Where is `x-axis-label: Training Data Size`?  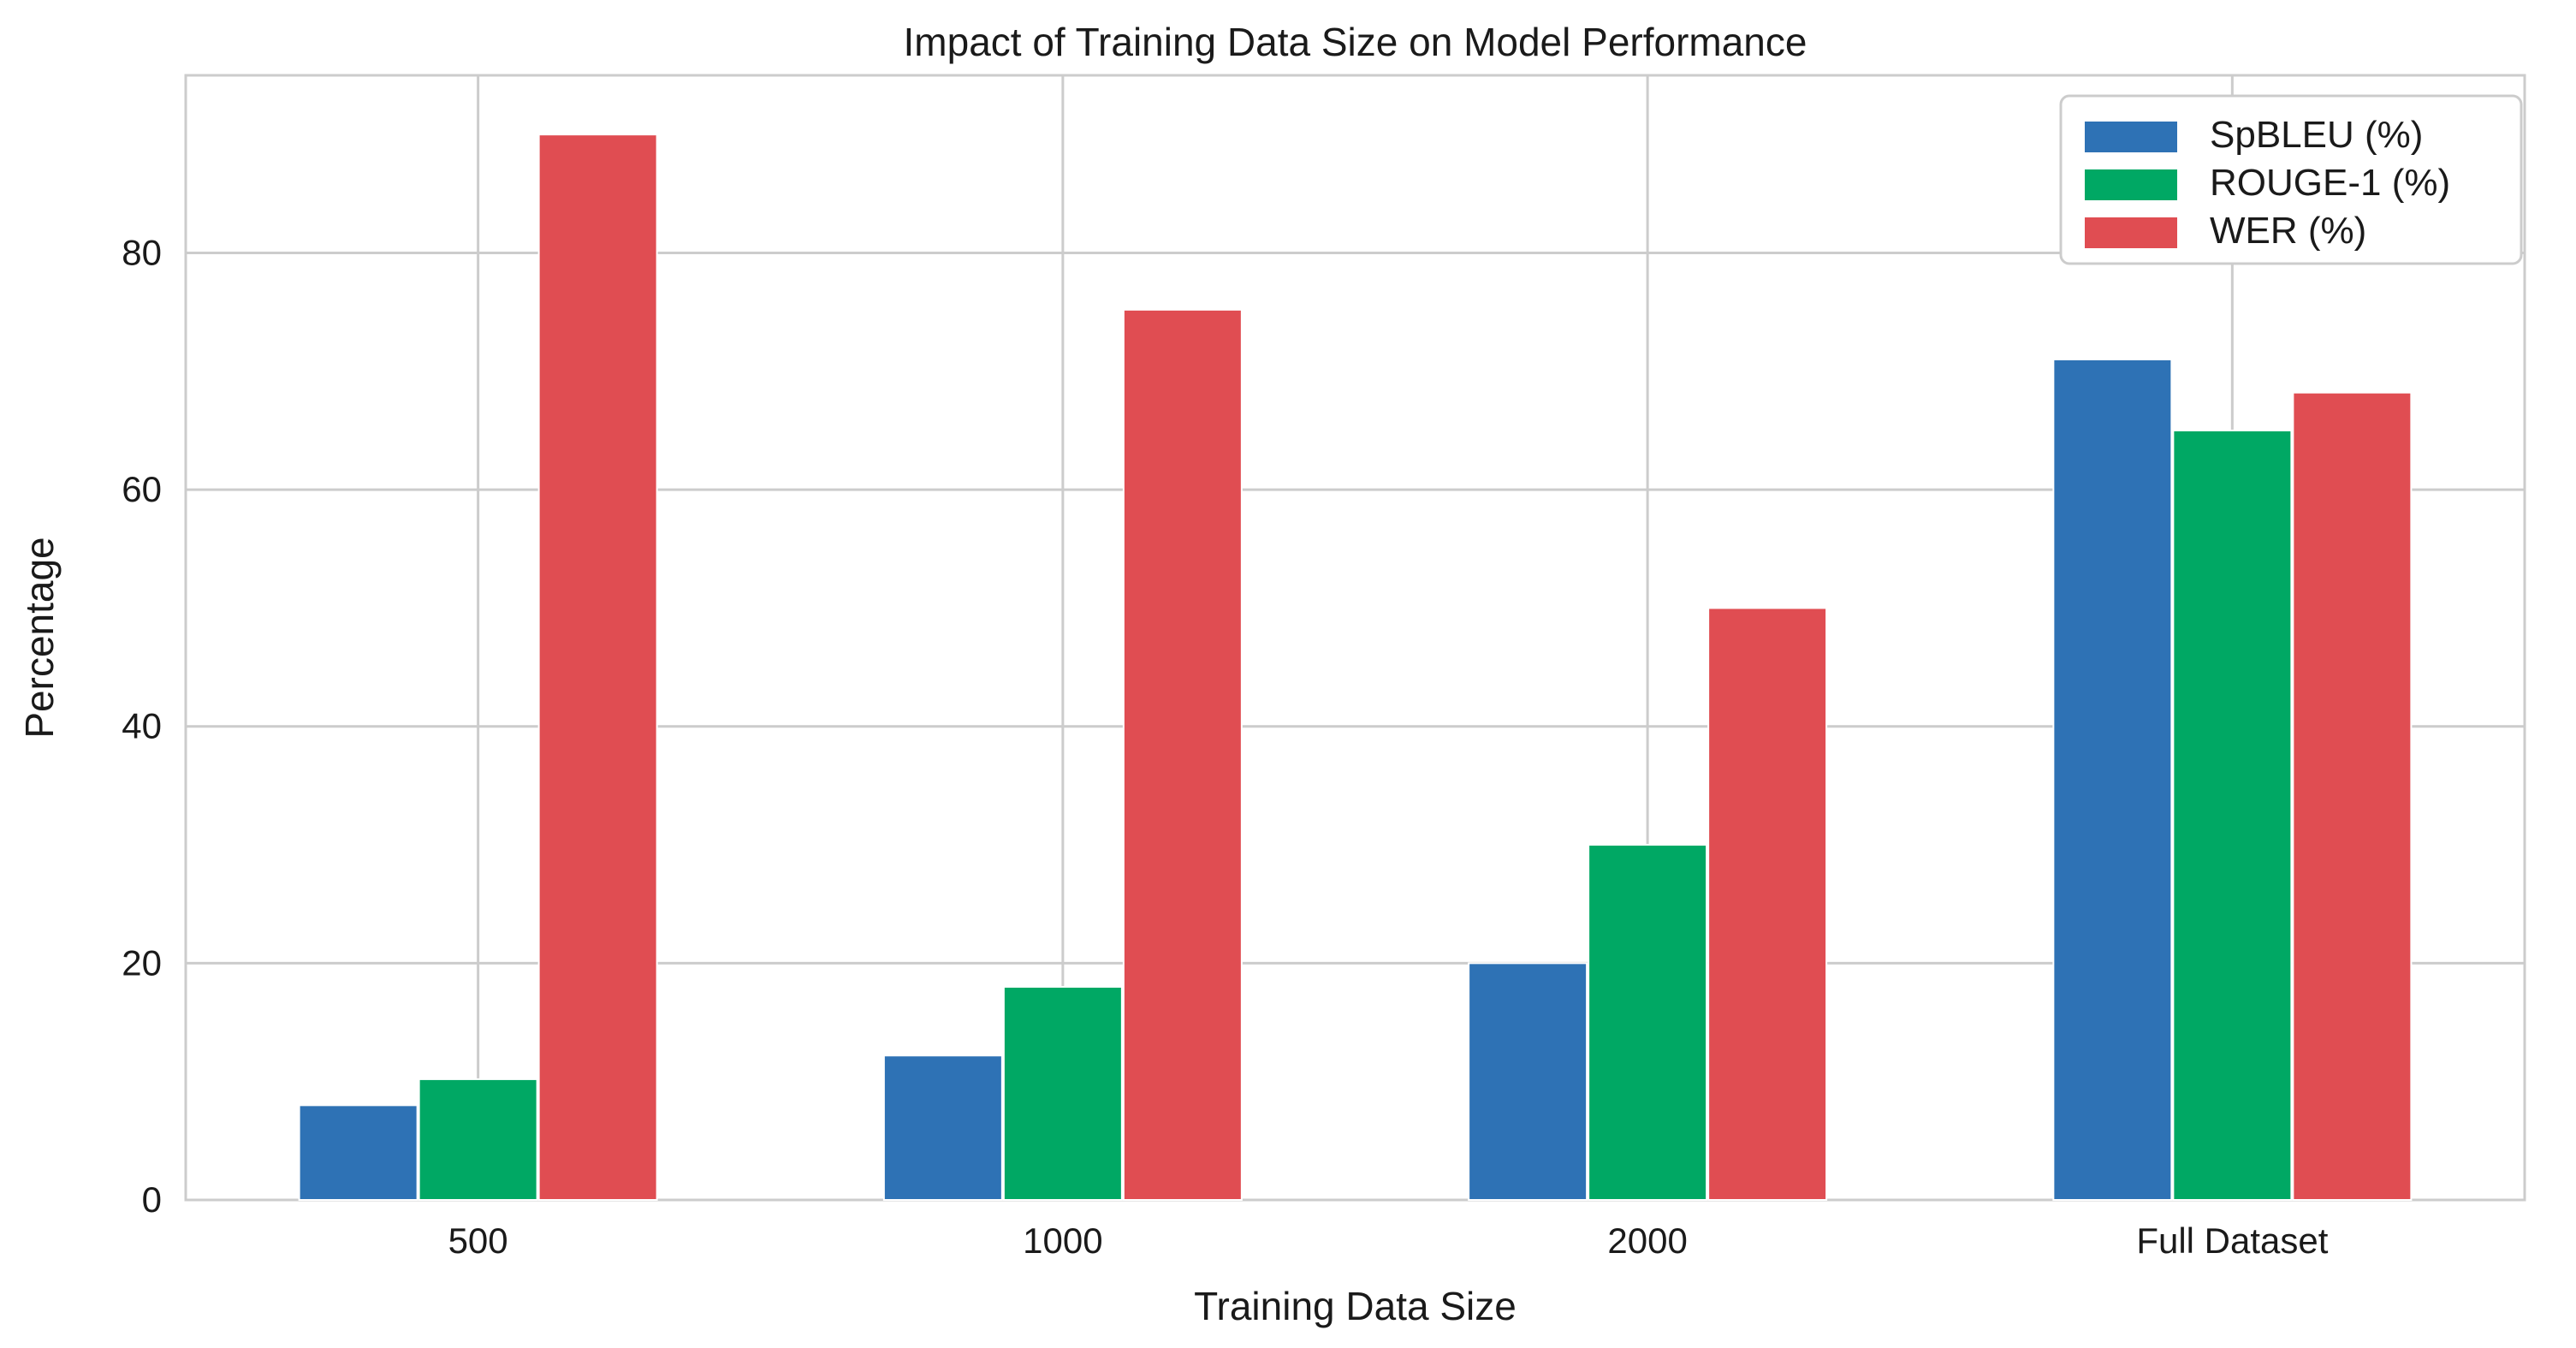 x-axis-label: Training Data Size is located at coordinates (1355, 1306).